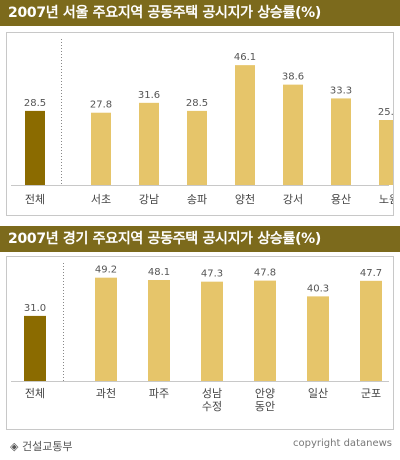  What do you see at coordinates (265, 273) in the screenshot?
I see `gyeonggi-value-label: 47.8` at bounding box center [265, 273].